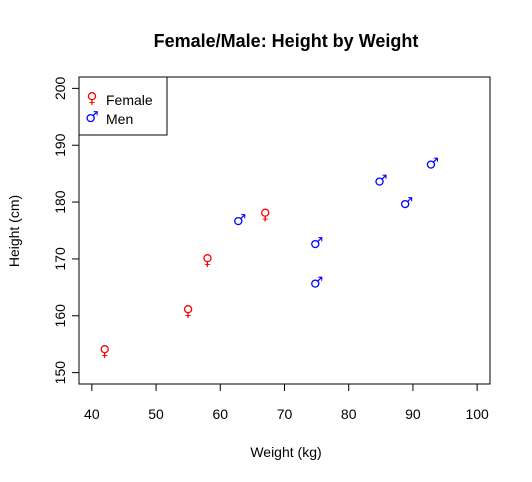  I want to click on legend-box, so click(123, 106).